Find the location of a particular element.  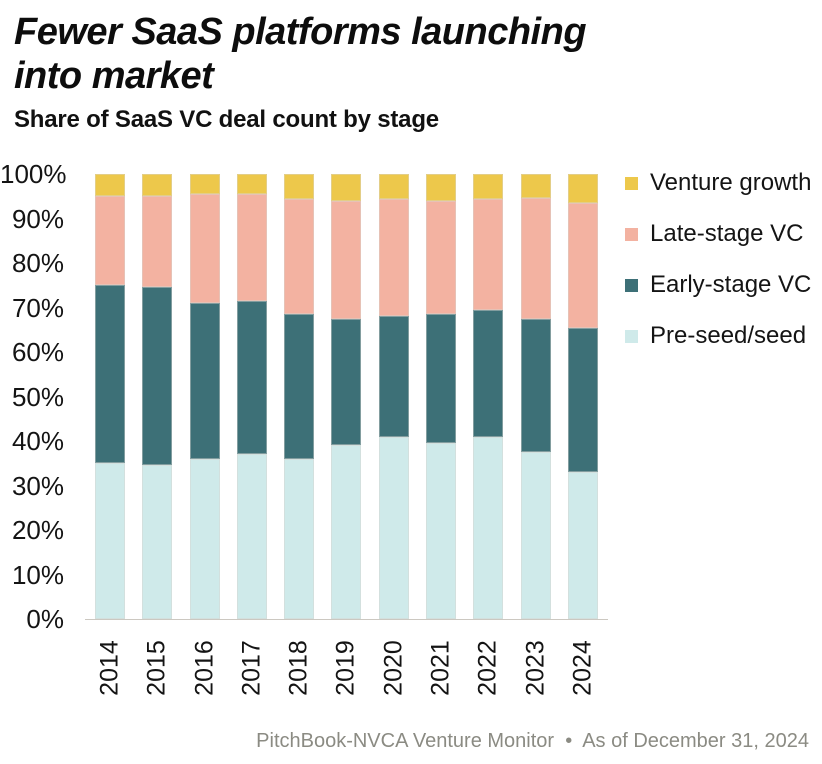

bar-2024 is located at coordinates (582, 396).